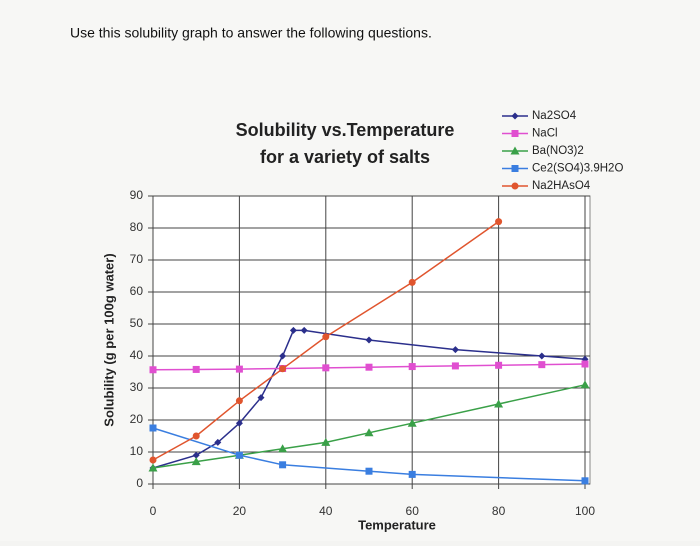 The height and width of the screenshot is (546, 700). What do you see at coordinates (345, 130) in the screenshot?
I see `chart-title: Solubility vs.Temperature` at bounding box center [345, 130].